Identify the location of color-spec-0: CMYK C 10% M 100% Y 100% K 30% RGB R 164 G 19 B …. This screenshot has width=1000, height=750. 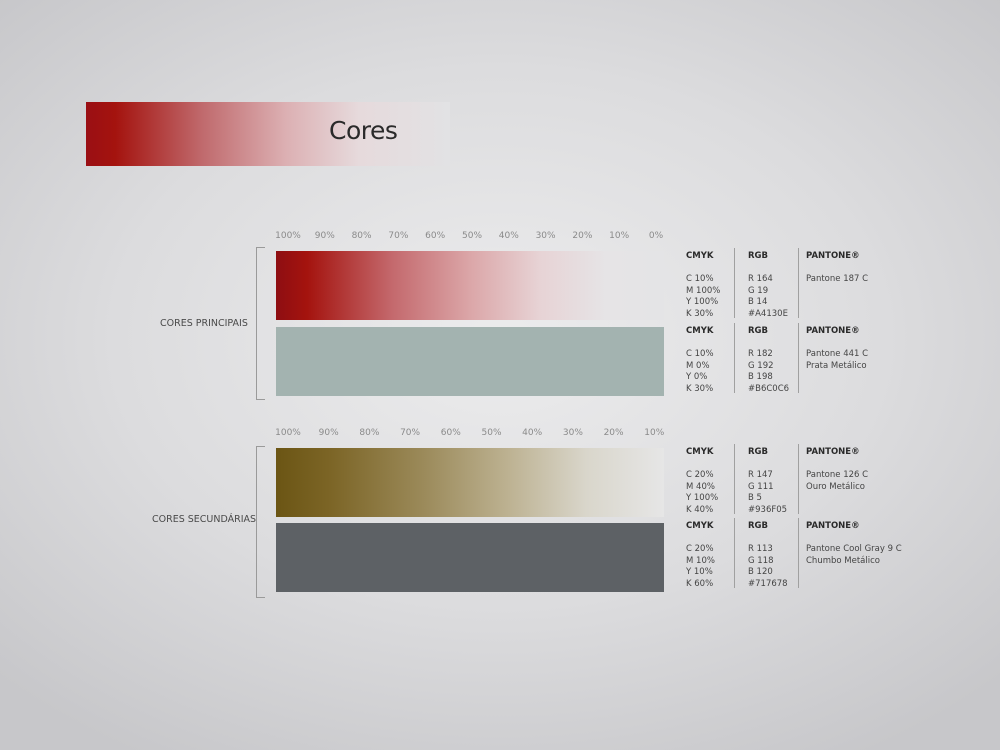
(500, 285).